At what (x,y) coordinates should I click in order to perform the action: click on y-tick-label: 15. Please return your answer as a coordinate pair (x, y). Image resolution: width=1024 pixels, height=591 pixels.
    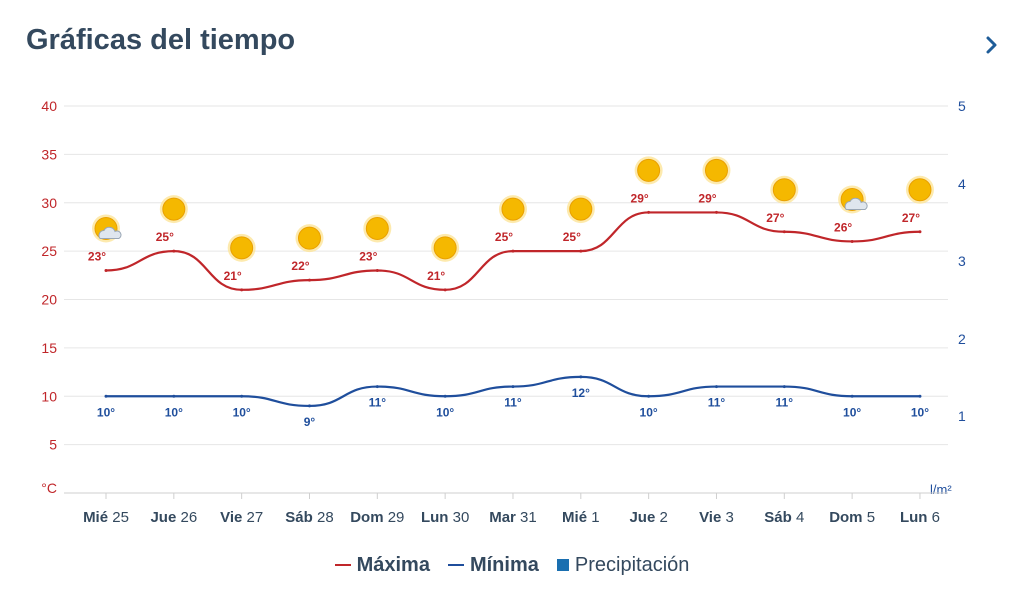
    Looking at the image, I should click on (49, 348).